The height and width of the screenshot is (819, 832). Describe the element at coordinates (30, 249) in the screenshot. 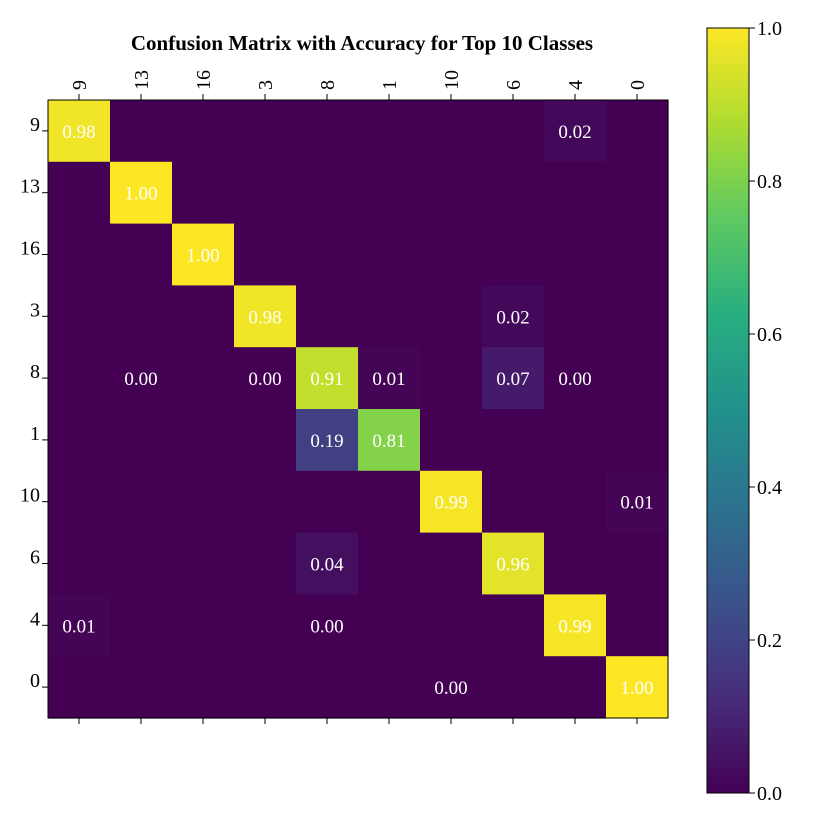

I see `y-tick-label: 16` at that location.